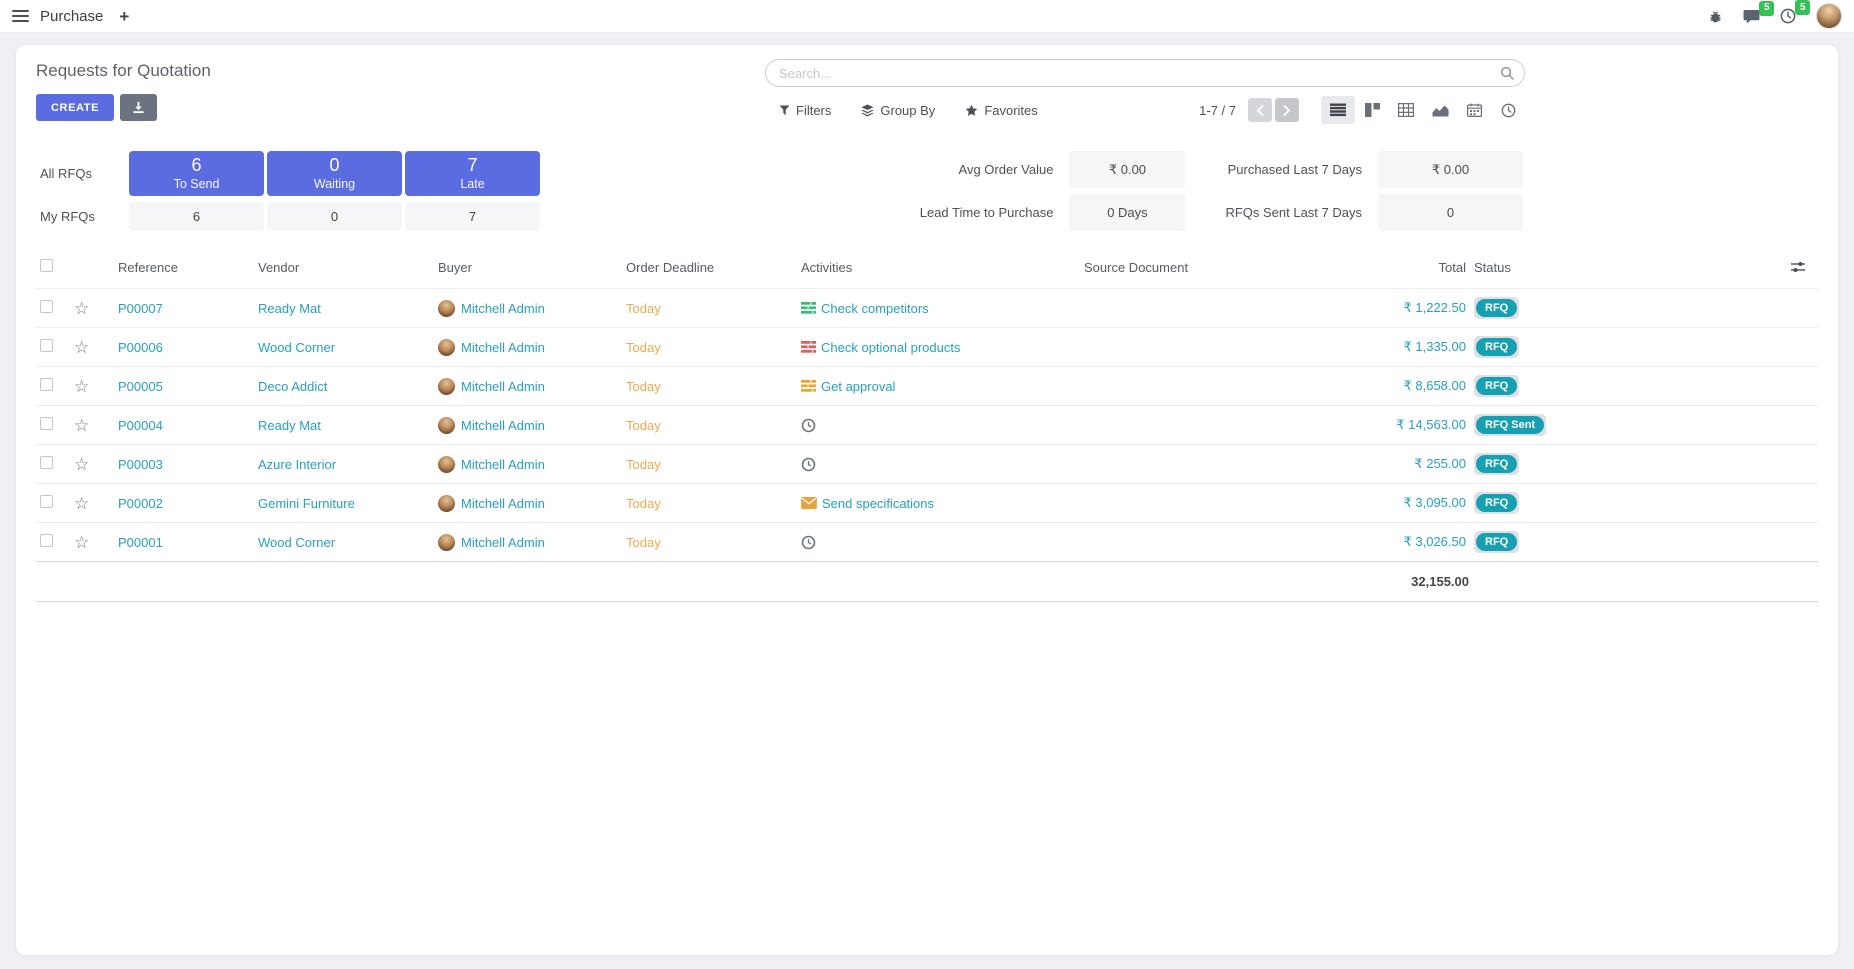 This screenshot has width=1854, height=969. Describe the element at coordinates (1001, 110) in the screenshot. I see `favorites-button: Favorites` at that location.